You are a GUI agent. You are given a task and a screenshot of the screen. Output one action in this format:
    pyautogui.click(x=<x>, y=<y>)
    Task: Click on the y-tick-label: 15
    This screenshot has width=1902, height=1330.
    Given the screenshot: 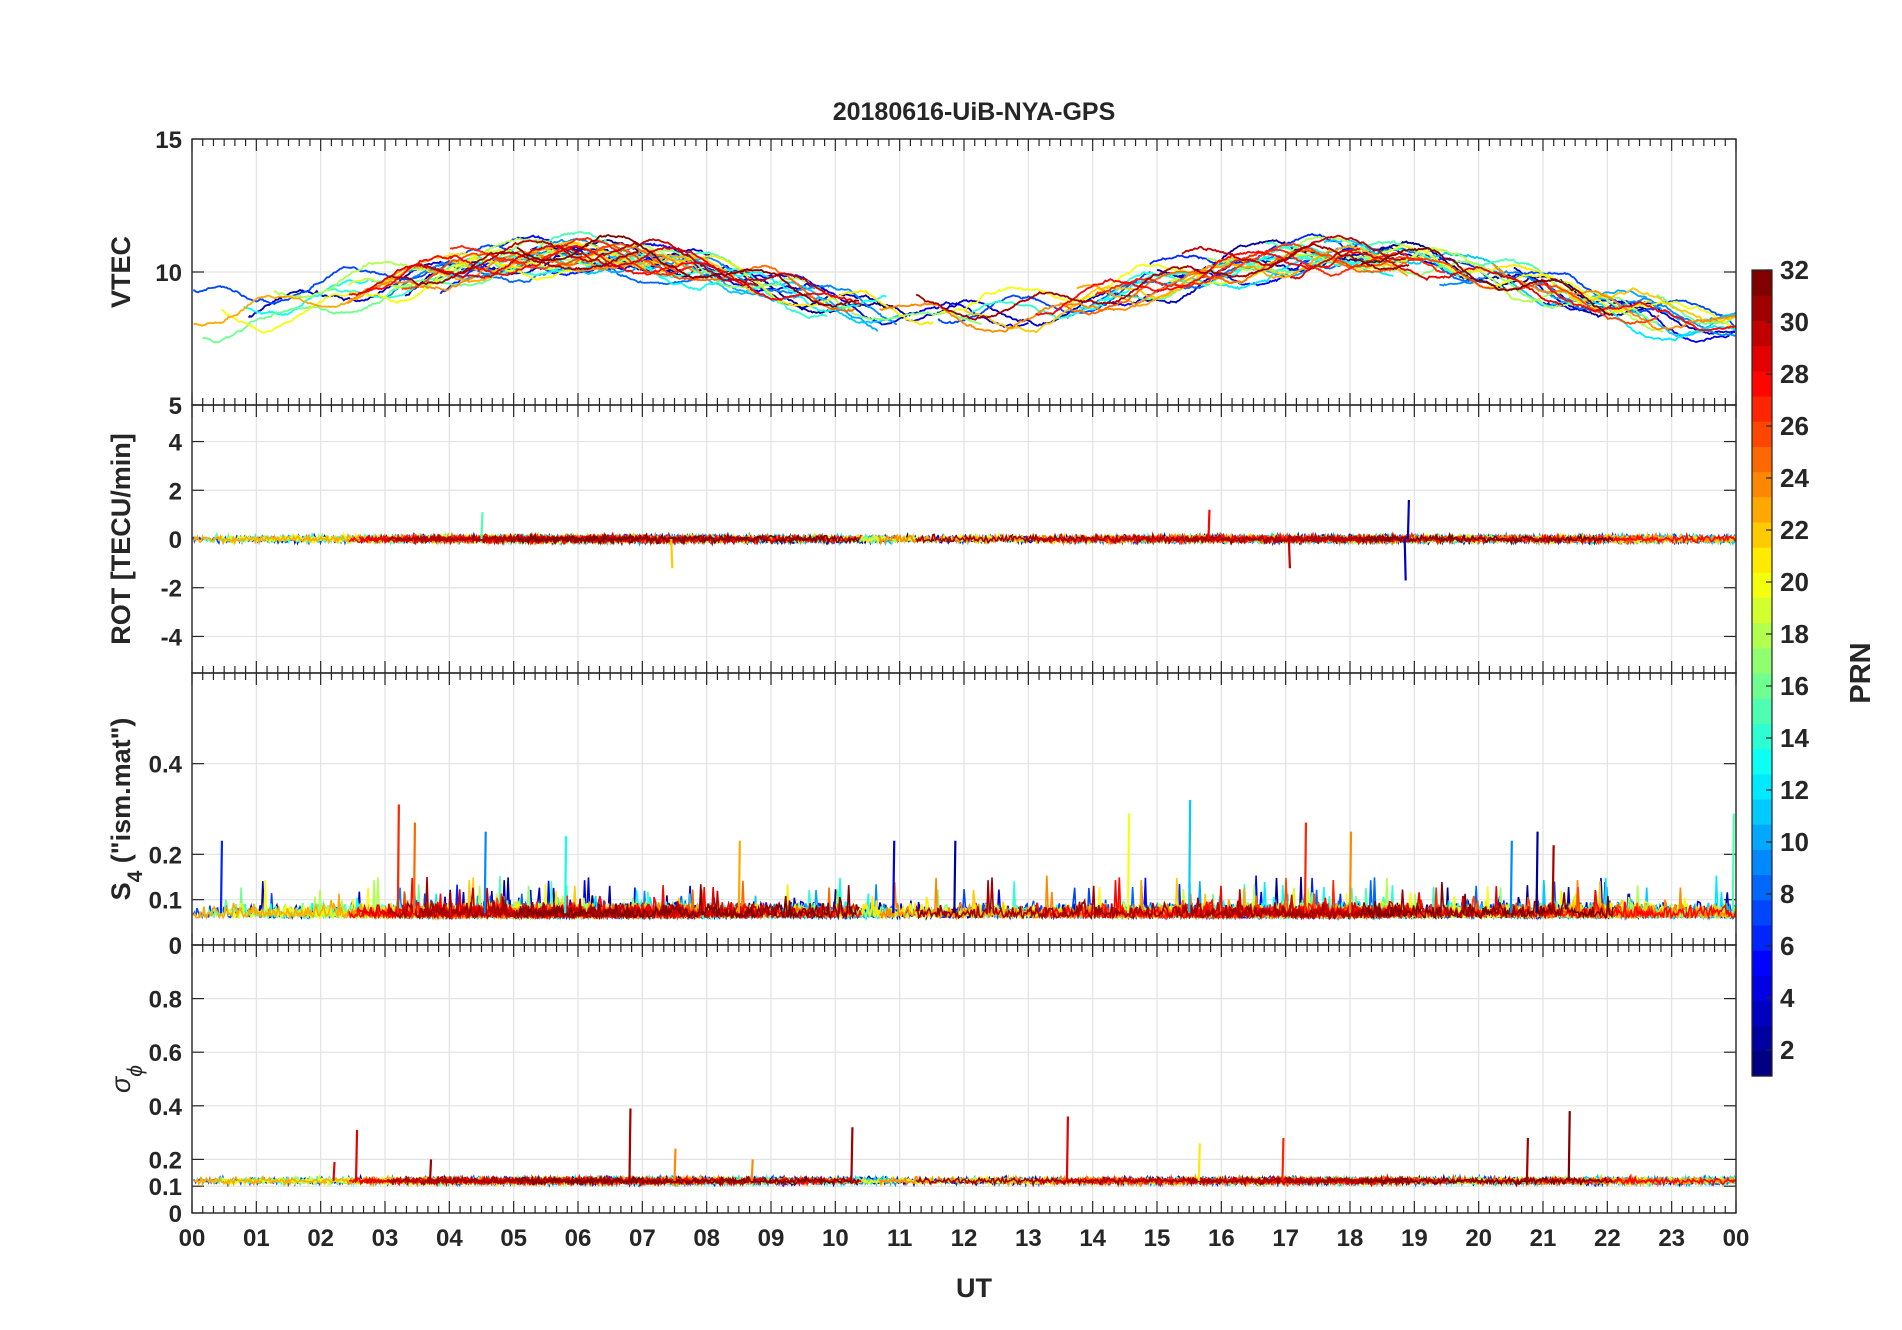 What is the action you would take?
    pyautogui.click(x=168, y=140)
    